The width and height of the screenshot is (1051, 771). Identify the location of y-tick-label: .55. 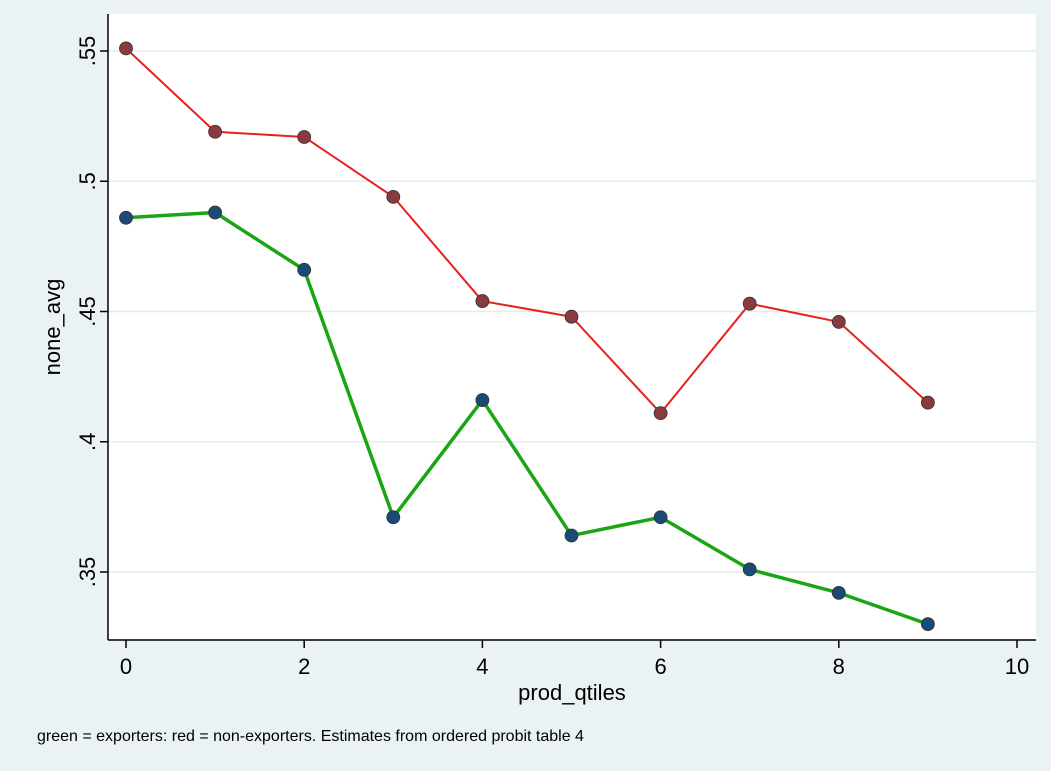
(87, 51).